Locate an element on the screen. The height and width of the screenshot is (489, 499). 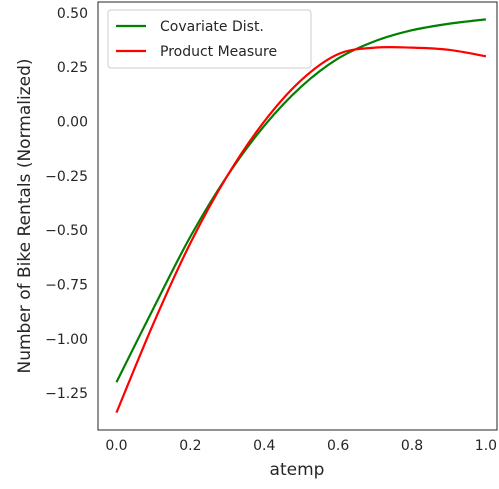
legend-entries: Covariate Dist. Product Measure is located at coordinates (196, 39).